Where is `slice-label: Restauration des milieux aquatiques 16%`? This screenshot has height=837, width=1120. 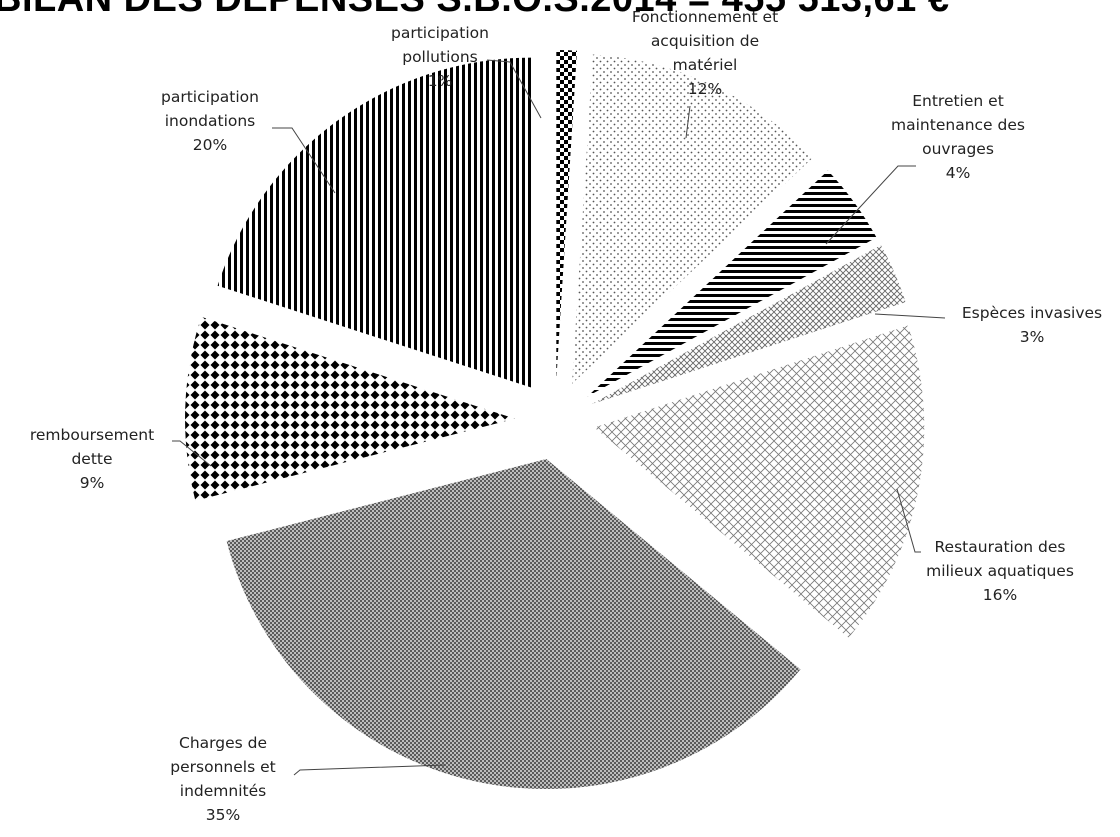
slice-label: Restauration des milieux aquatiques 16% is located at coordinates (1000, 571).